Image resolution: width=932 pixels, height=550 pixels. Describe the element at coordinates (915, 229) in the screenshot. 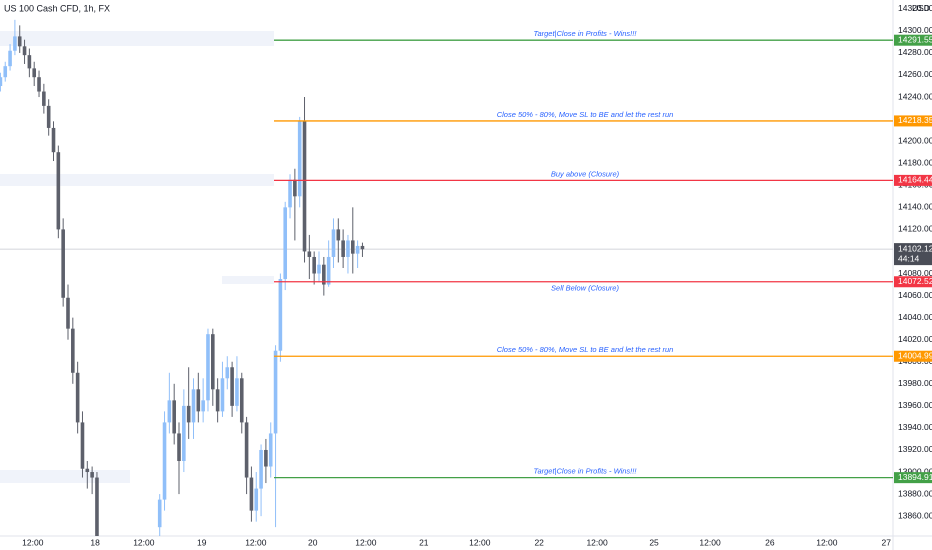

I see `y-tick-label: 14120.00` at that location.